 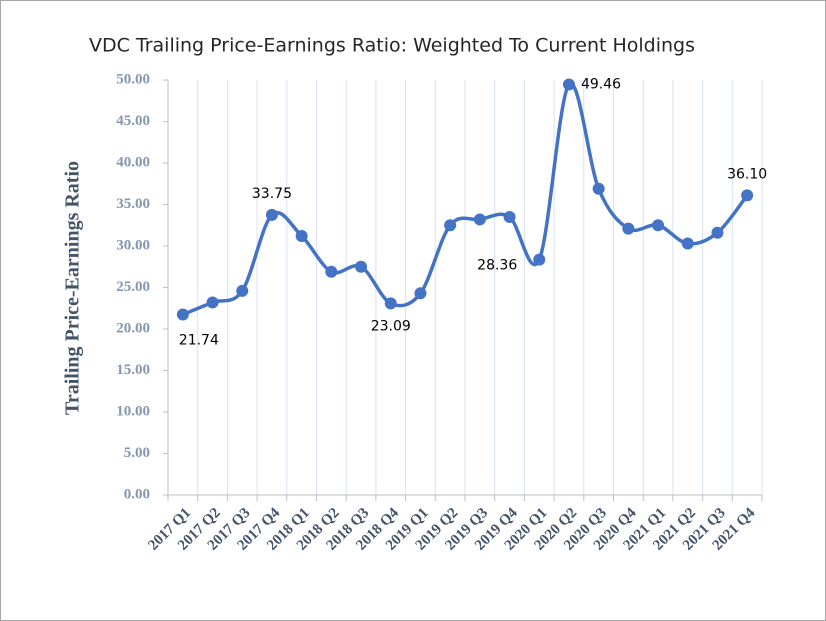 I want to click on data-label: 33.75, so click(x=272, y=194).